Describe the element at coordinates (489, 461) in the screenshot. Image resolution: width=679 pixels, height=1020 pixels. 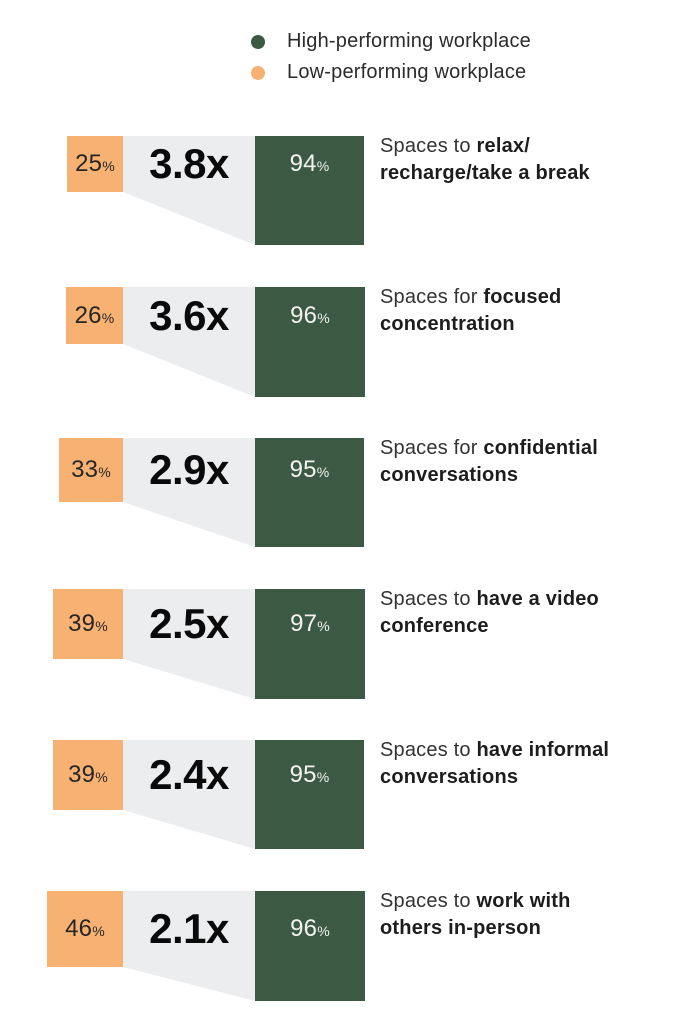
I see `category-label-bold: confidential conversations` at that location.